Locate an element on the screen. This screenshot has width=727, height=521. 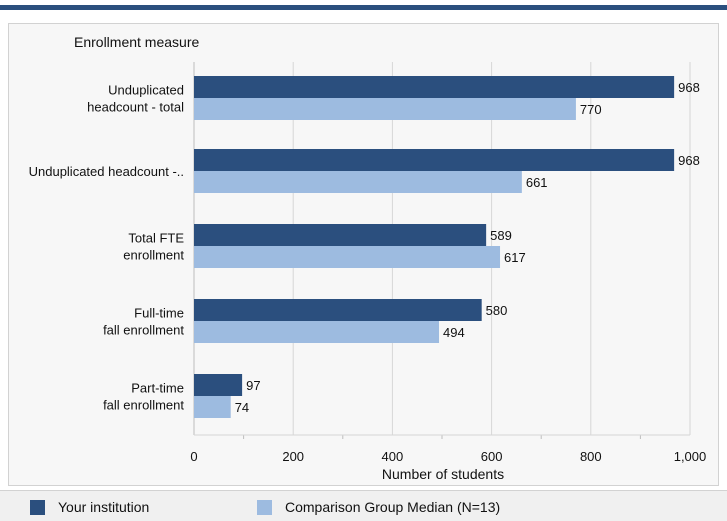
category-label: Total FTE enrollment is located at coordinates (153, 247).